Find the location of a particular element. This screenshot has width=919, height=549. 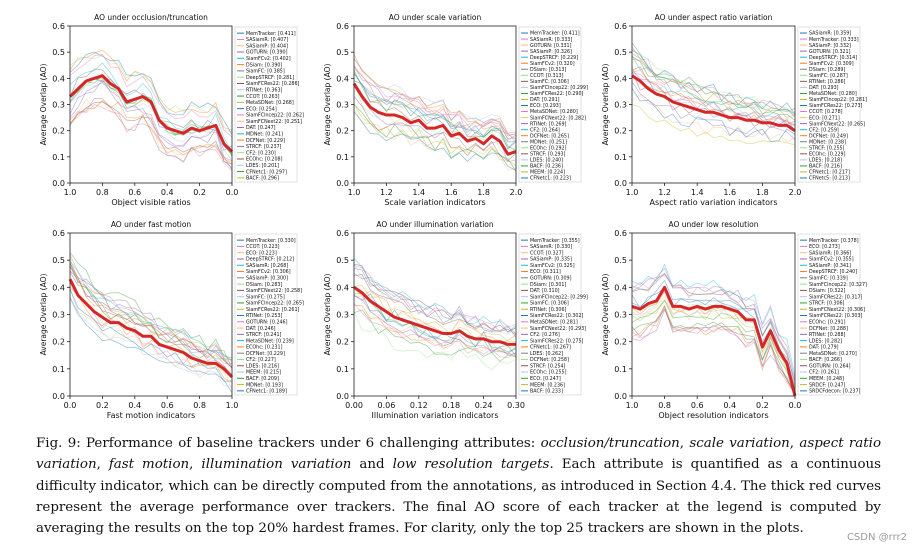

legend-entry: MDNet: [0.241] is located at coordinates (264, 135).